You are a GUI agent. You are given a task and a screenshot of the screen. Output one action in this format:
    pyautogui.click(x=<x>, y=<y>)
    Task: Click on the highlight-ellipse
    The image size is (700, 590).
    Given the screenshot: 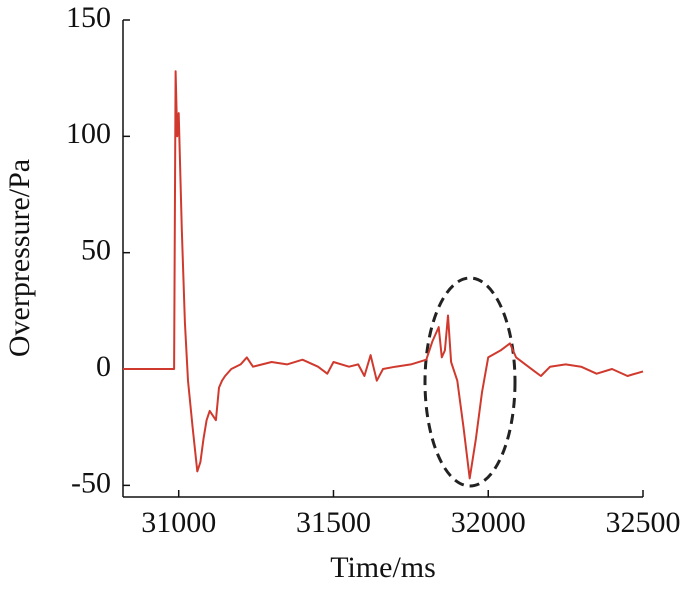 What is the action you would take?
    pyautogui.click(x=470, y=382)
    